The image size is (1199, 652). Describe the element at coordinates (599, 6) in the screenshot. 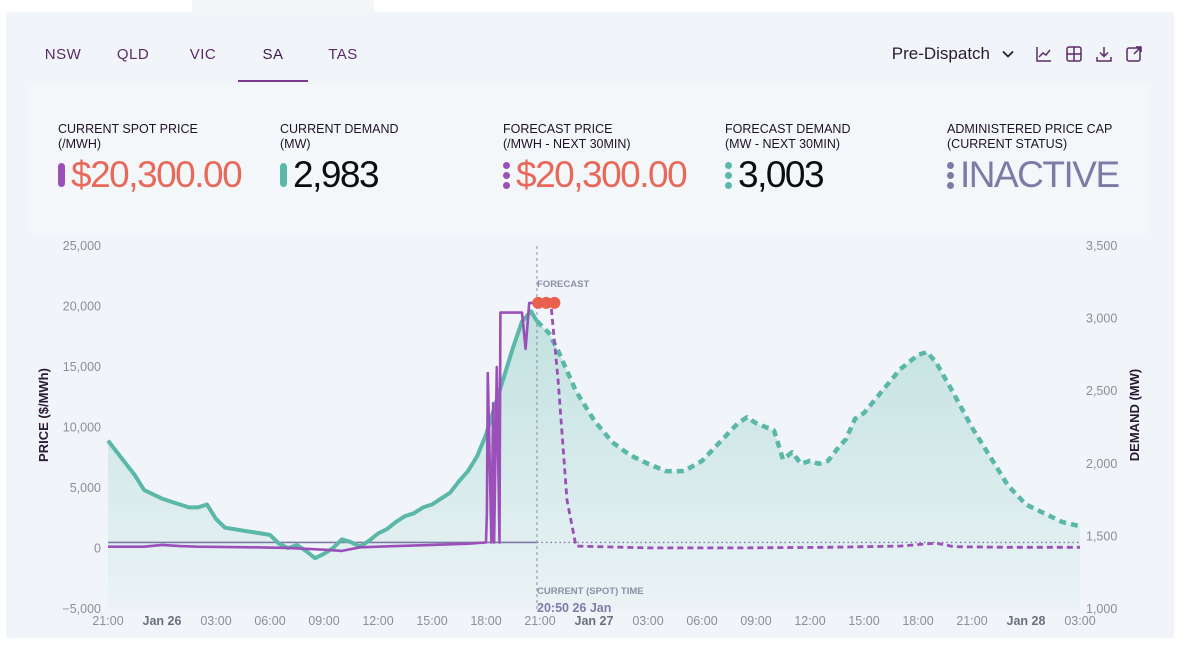

I see `top-strip` at that location.